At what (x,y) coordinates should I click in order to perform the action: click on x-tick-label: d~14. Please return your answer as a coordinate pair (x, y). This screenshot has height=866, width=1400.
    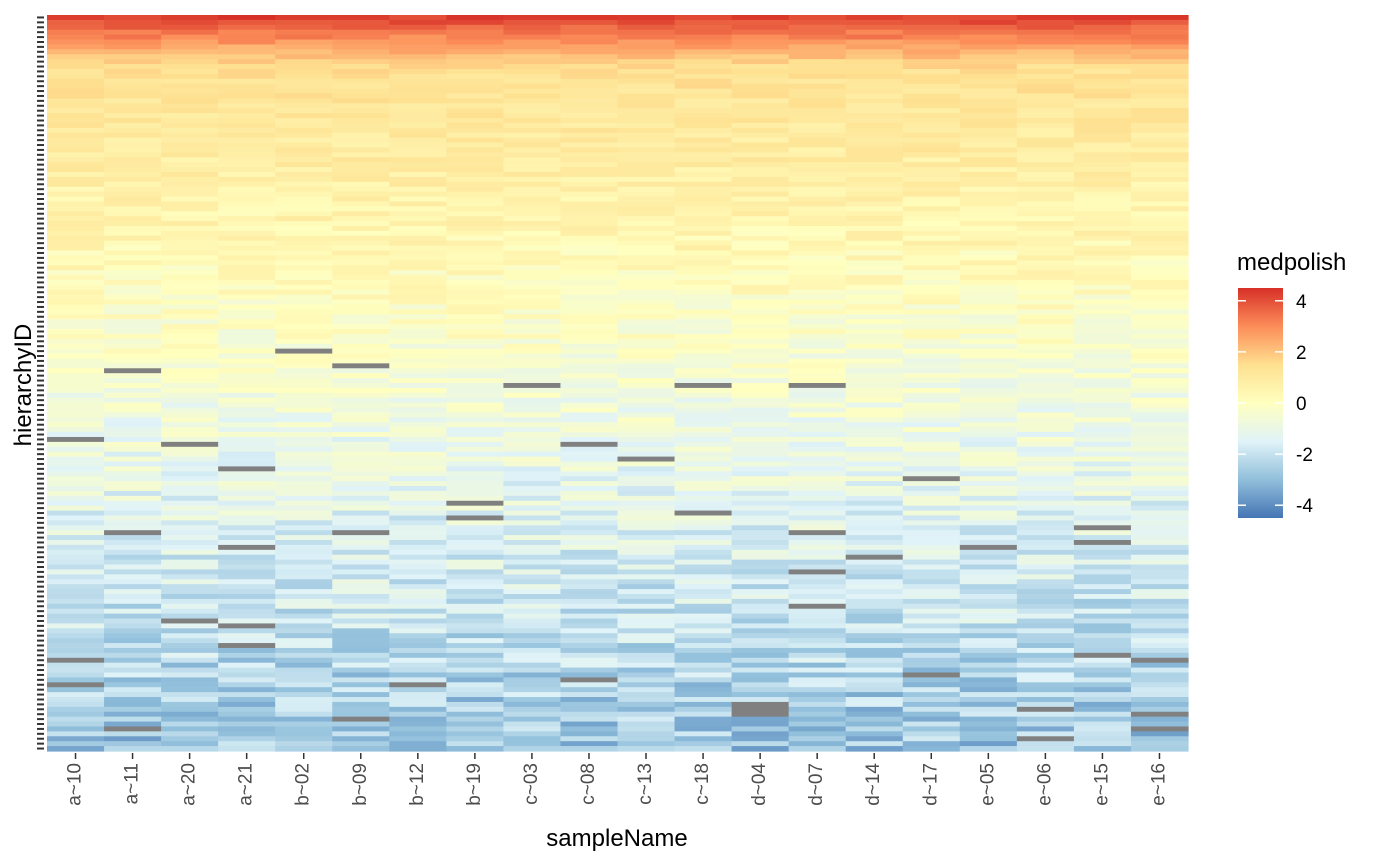
    Looking at the image, I should click on (873, 784).